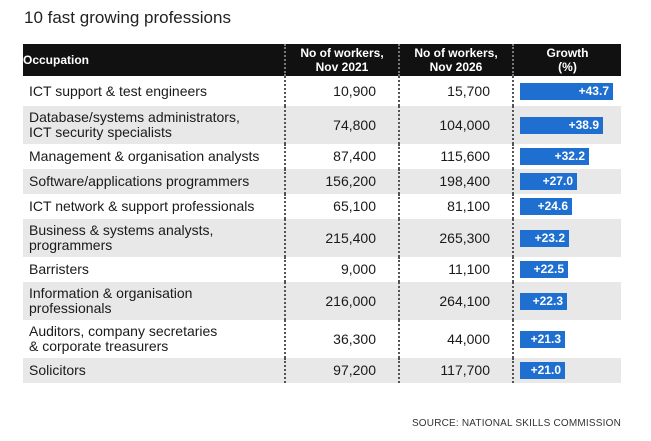  Describe the element at coordinates (142, 206) in the screenshot. I see `occupation-cell: ICT network & support professionals` at that location.